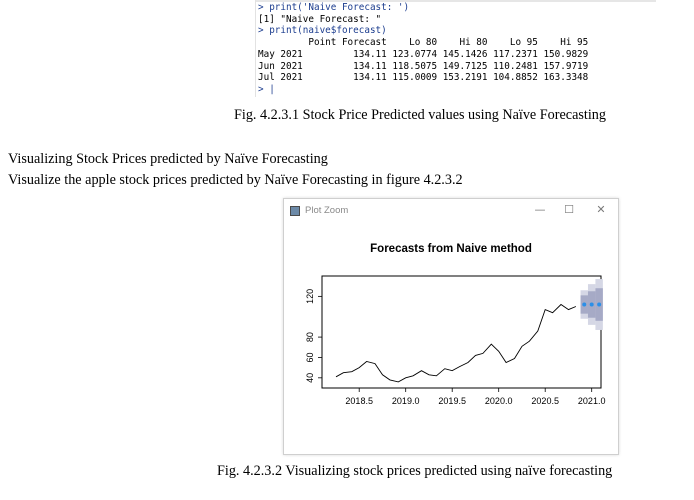  What do you see at coordinates (359, 401) in the screenshot?
I see `x-tick-label-1: 2018.5` at bounding box center [359, 401].